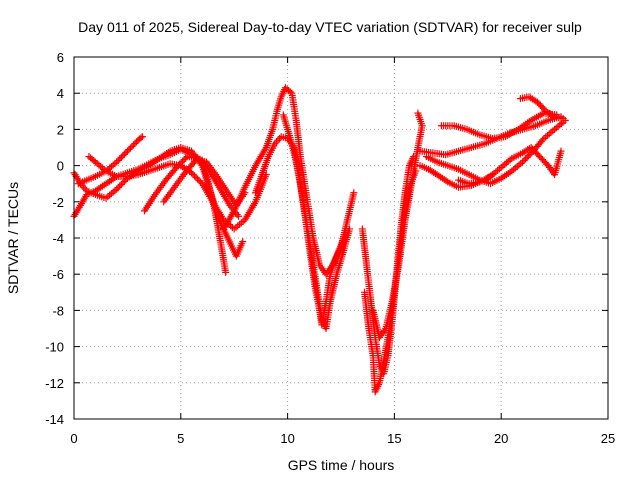 Image resolution: width=640 pixels, height=480 pixels. Describe the element at coordinates (58, 238) in the screenshot. I see `y-tick-label: -4` at that location.